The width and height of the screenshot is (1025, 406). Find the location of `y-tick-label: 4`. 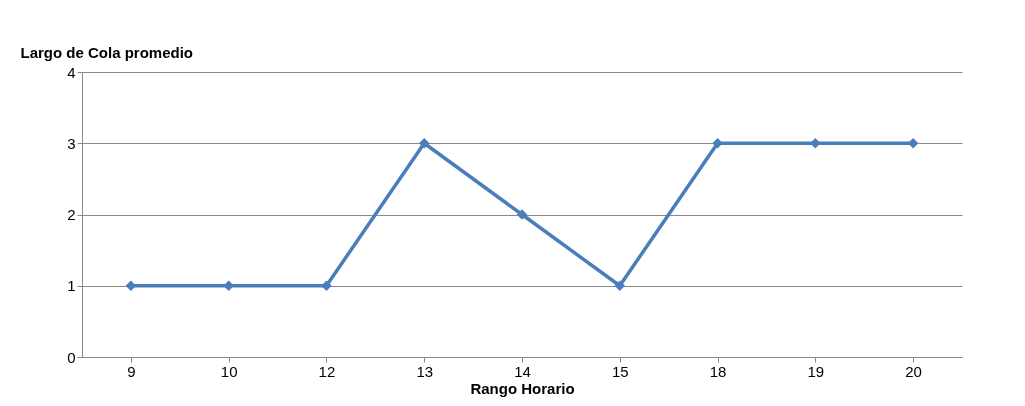

y-tick-label: 4 is located at coordinates (71, 72).